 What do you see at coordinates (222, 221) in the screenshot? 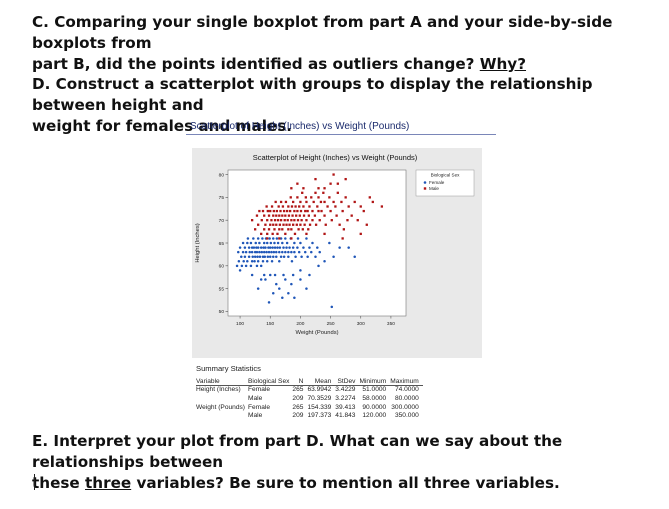
I see `y-tick-label: 70` at bounding box center [222, 221].